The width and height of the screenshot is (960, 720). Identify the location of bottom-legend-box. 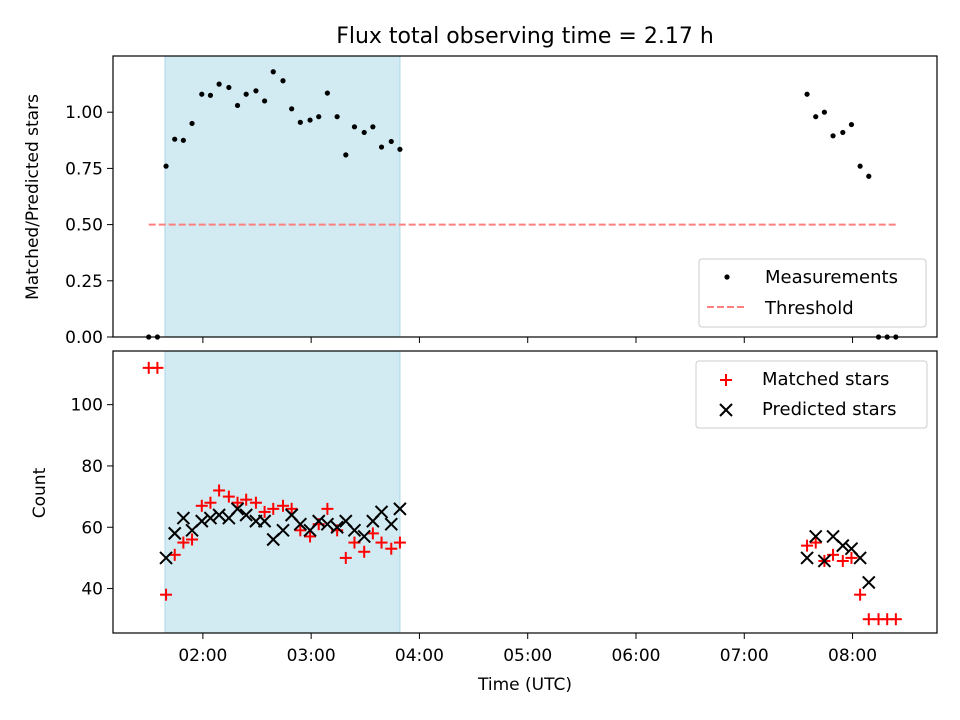
(811, 394).